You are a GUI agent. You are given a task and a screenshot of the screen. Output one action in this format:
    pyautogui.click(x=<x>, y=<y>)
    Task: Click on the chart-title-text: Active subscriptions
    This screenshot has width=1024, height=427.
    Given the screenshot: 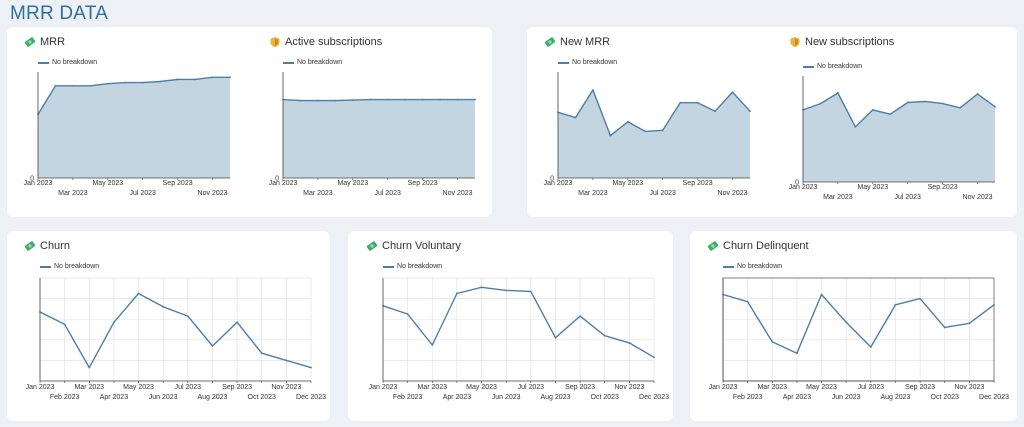 What is the action you would take?
    pyautogui.click(x=334, y=42)
    